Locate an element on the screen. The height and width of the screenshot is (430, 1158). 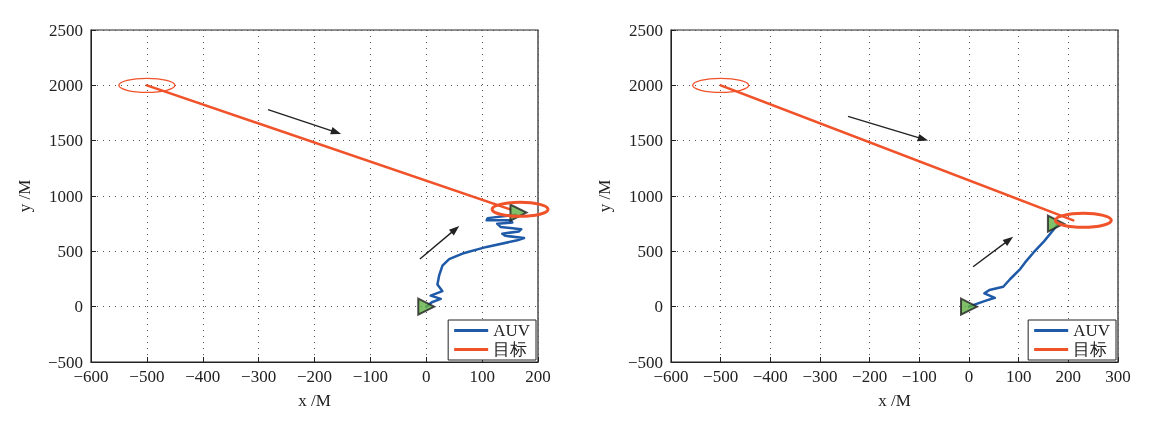
x-tick-label: 300 is located at coordinates (1118, 376).